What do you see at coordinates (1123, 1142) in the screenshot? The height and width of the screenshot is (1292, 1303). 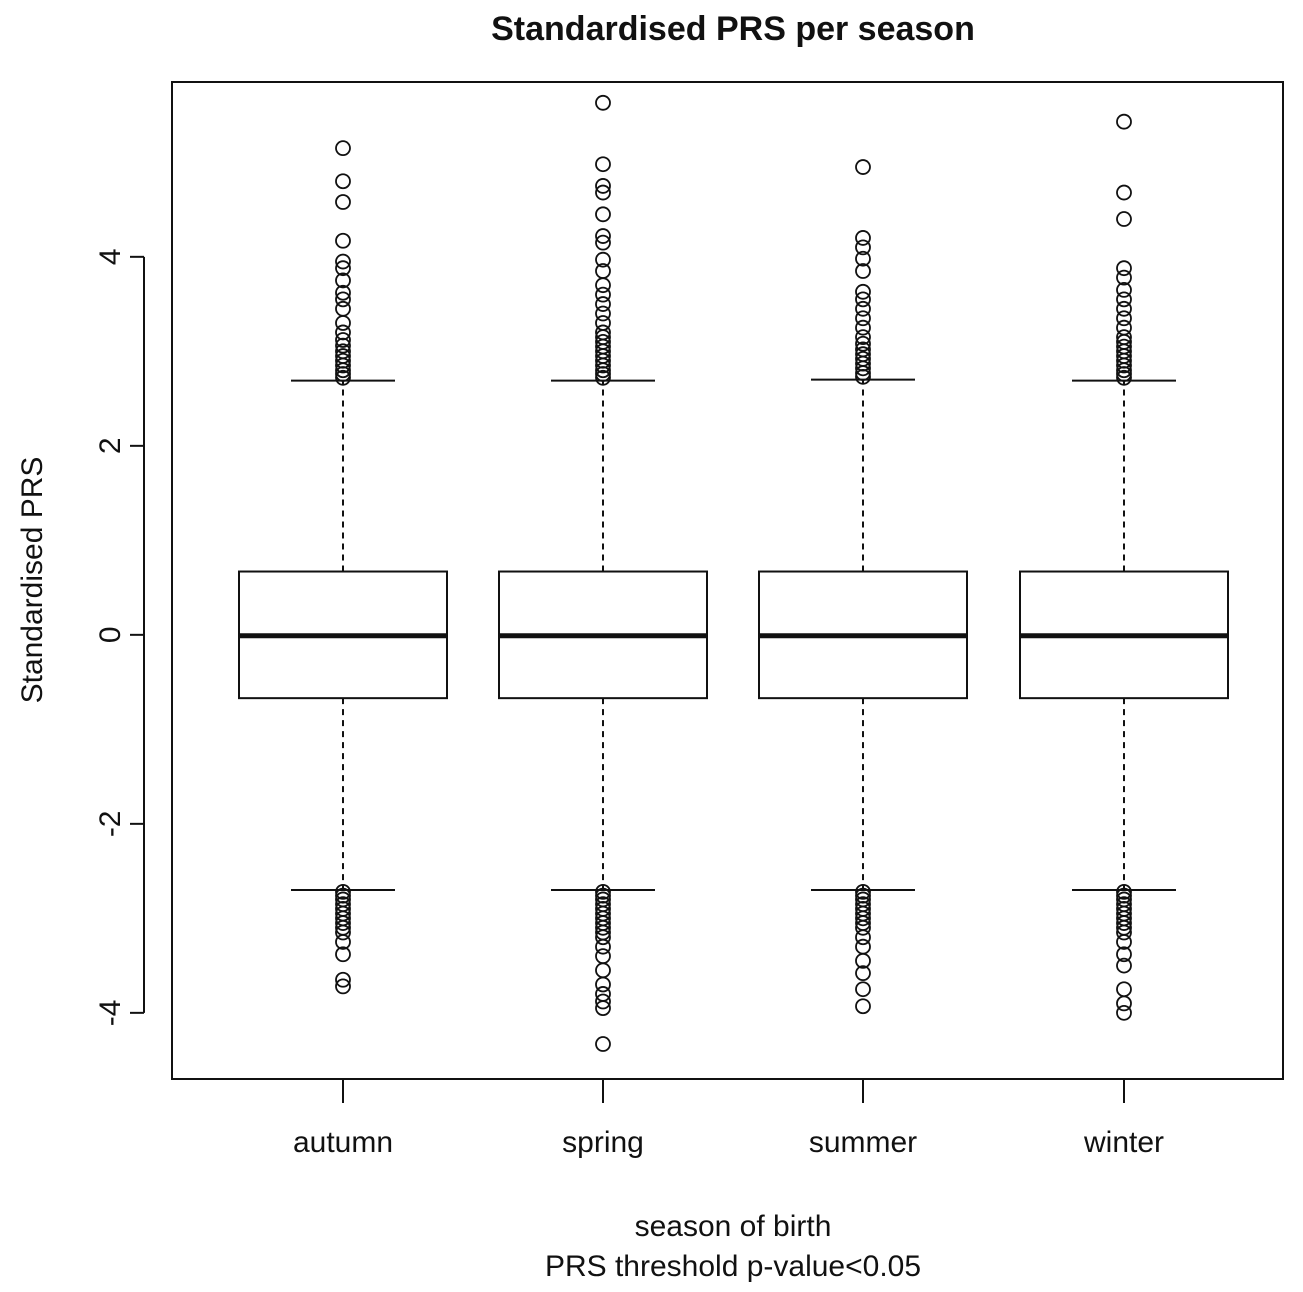 I see `x-tick-label-winter: winter` at bounding box center [1123, 1142].